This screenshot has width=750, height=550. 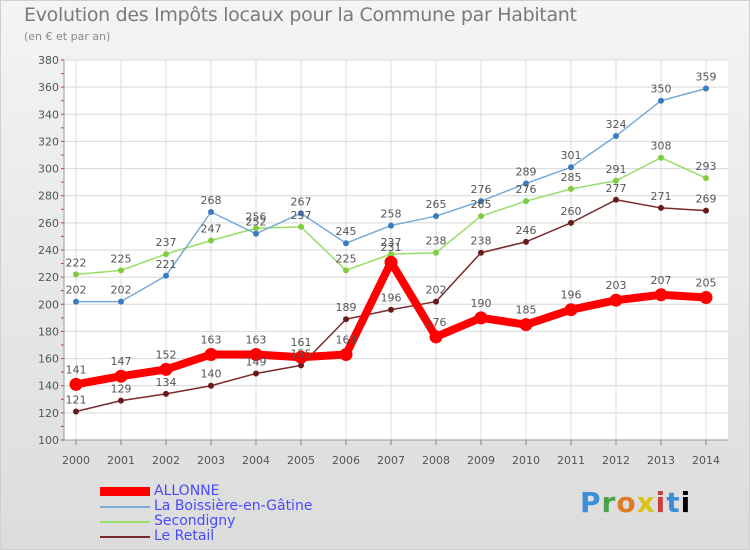 What do you see at coordinates (706, 166) in the screenshot?
I see `data-label-secondigny: 293` at bounding box center [706, 166].